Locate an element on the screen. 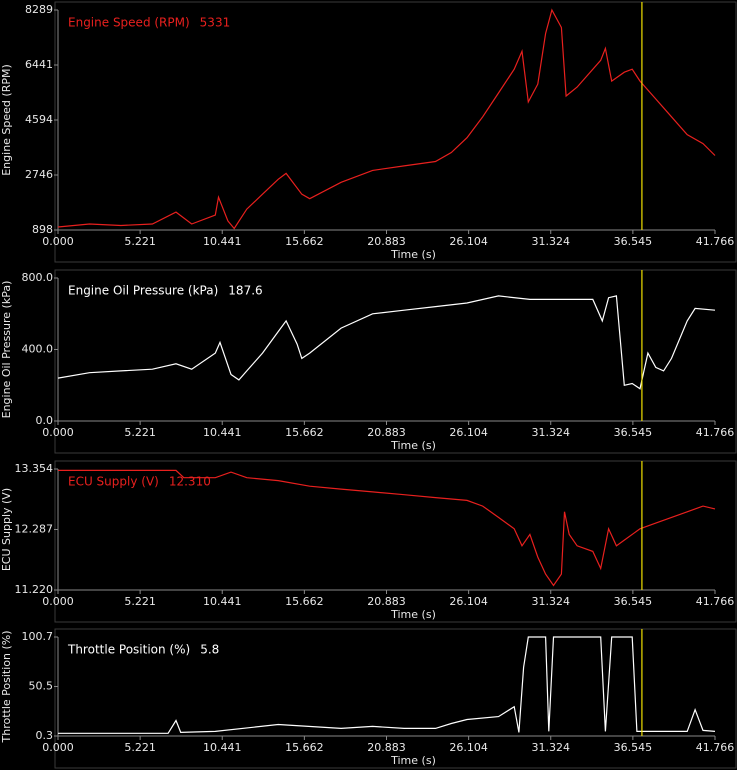 Image resolution: width=737 pixels, height=770 pixels. y-axis-label: Throttle Position (%) is located at coordinates (6, 686).